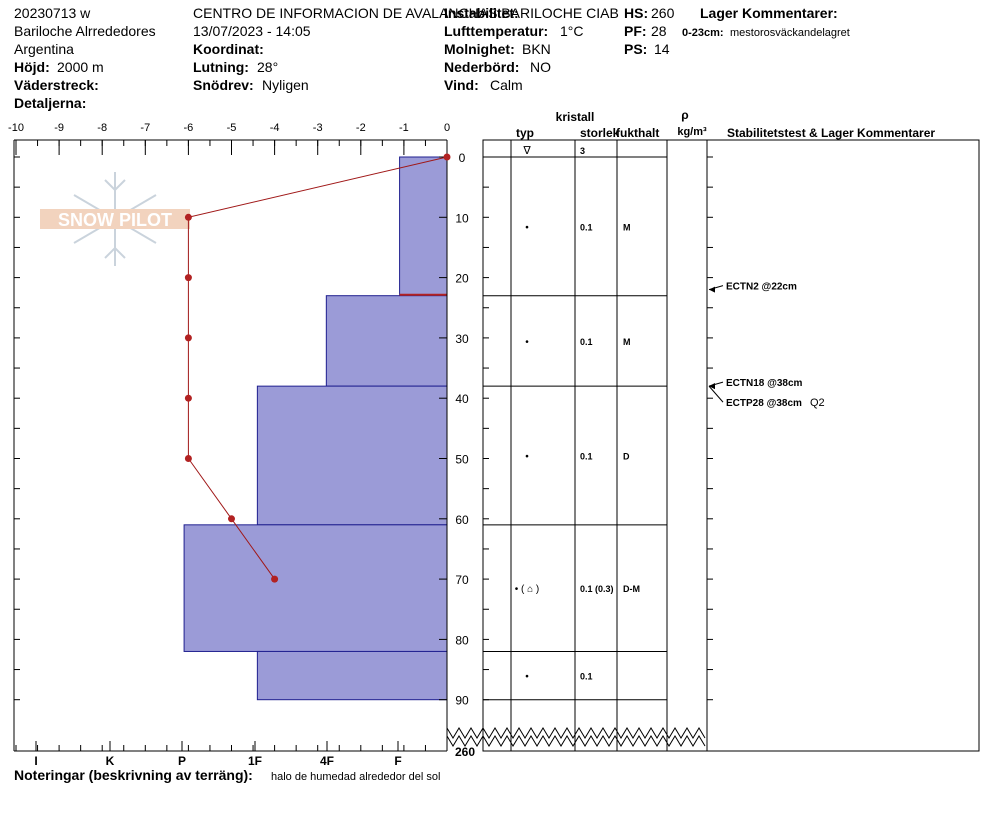 The width and height of the screenshot is (994, 840). What do you see at coordinates (462, 460) in the screenshot?
I see `depth-tick-label-5: 50` at bounding box center [462, 460].